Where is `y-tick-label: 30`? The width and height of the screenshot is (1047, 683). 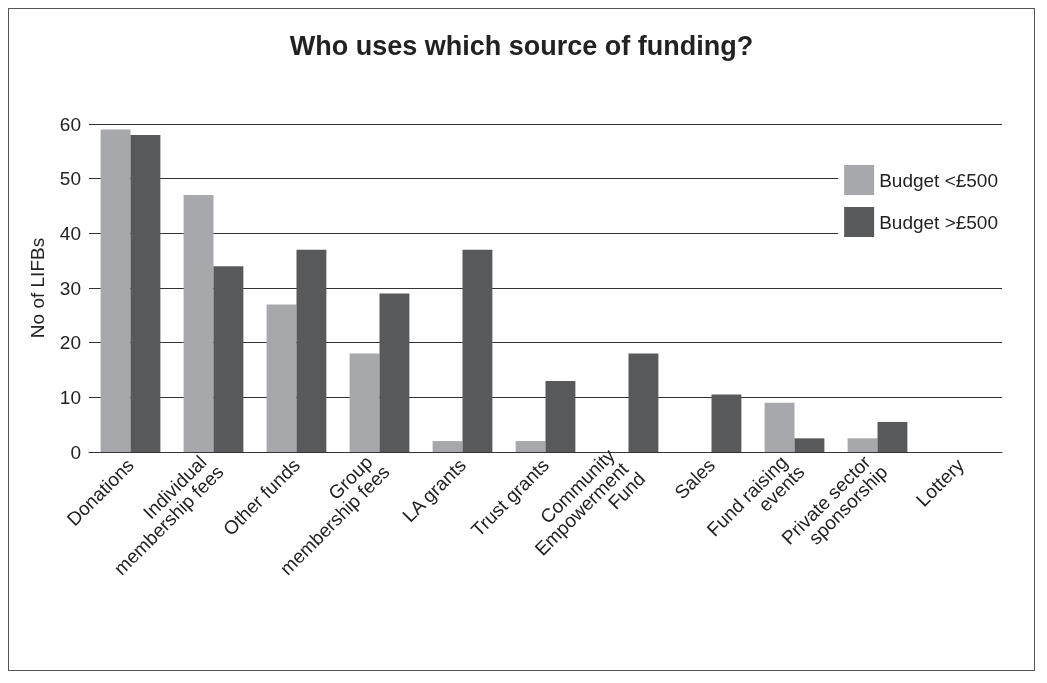 y-tick-label: 30 is located at coordinates (70, 288).